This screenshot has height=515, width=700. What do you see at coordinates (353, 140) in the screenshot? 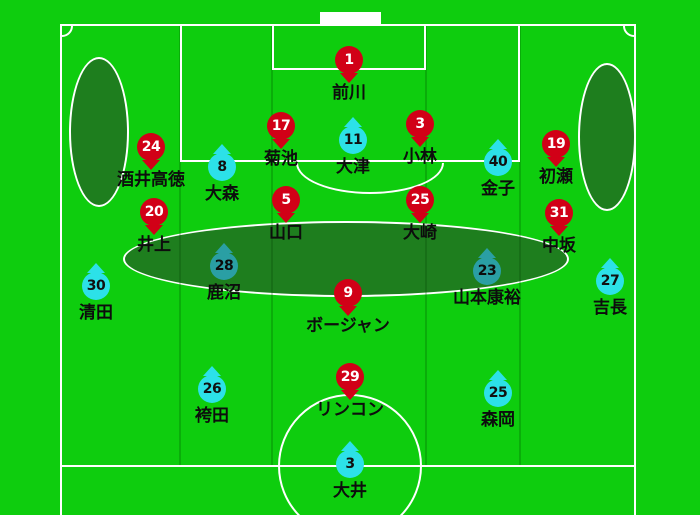
I see `player-number-badge: 11` at bounding box center [353, 140].